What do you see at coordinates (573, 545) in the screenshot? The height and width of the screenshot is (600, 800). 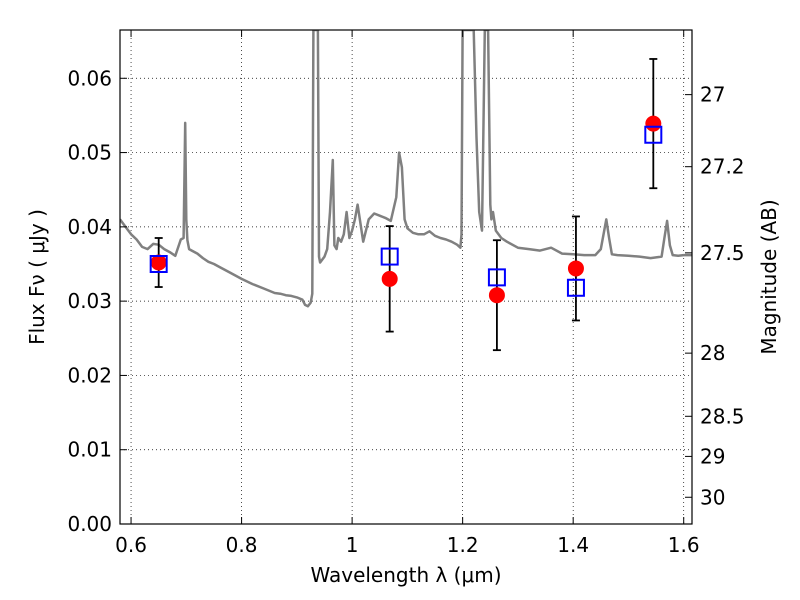 I see `x-tick-label: 1.4` at bounding box center [573, 545].